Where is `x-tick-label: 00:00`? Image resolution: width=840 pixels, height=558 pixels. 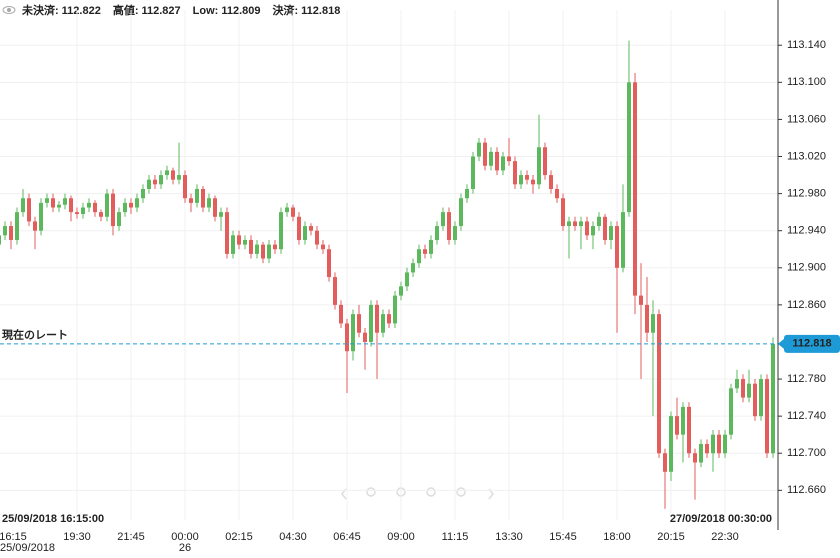
x-tick-label: 00:00 is located at coordinates (185, 537).